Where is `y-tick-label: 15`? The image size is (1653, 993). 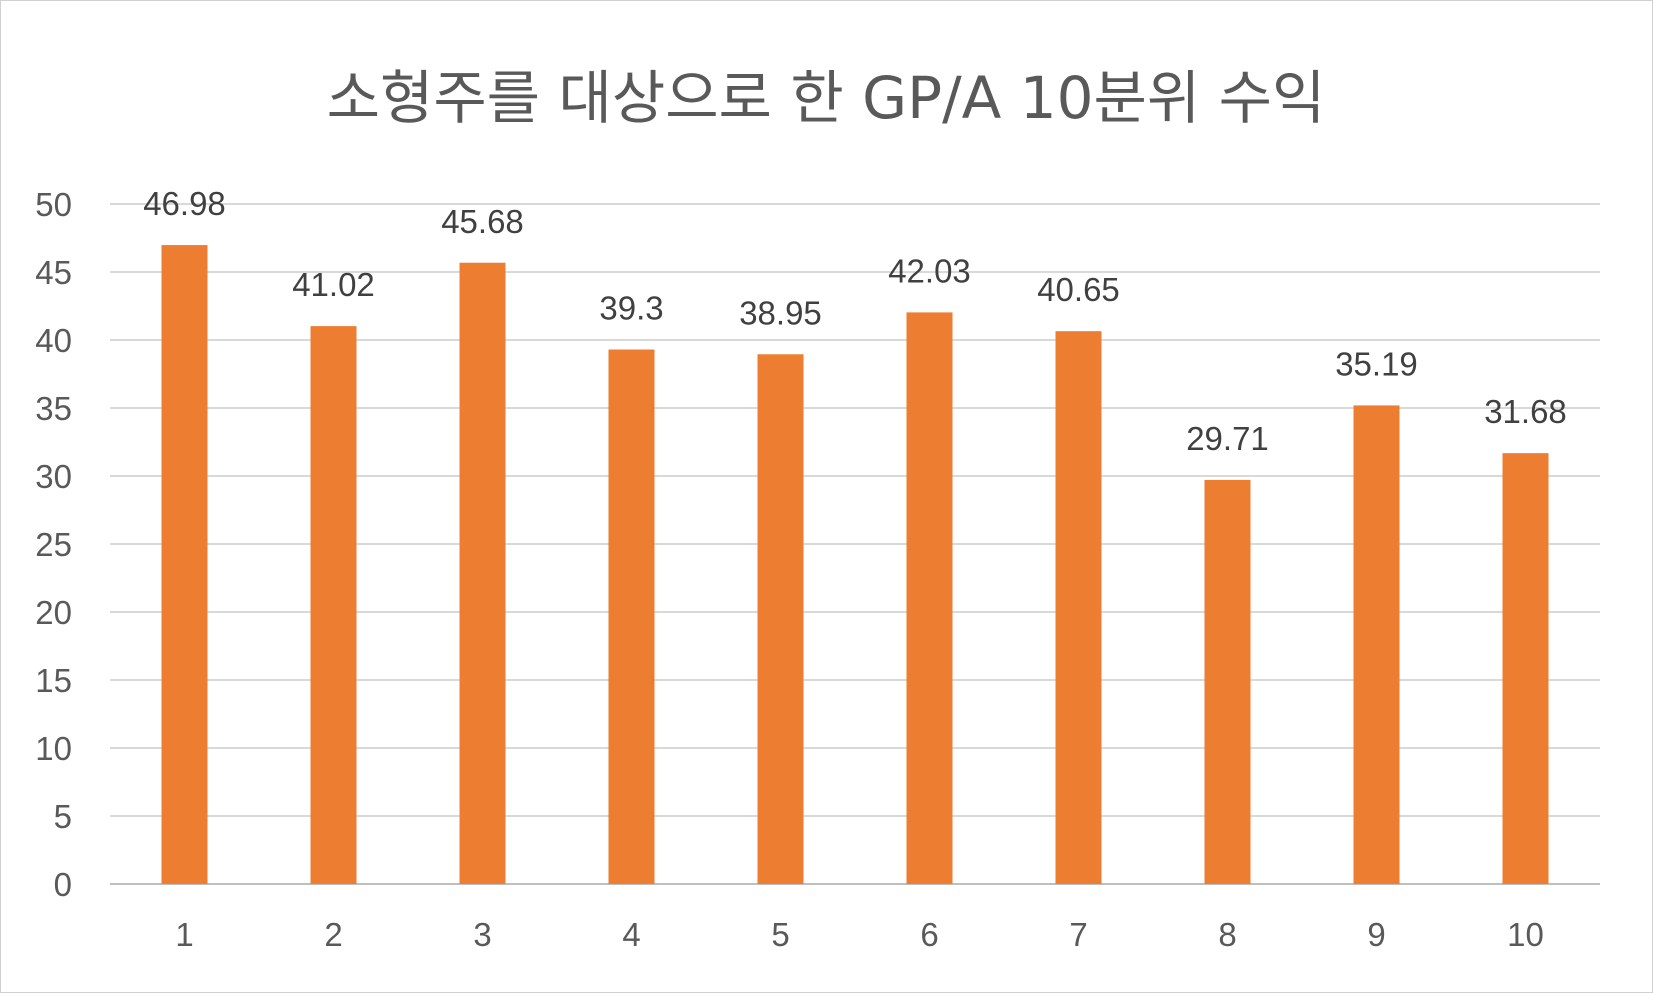
y-tick-label: 15 is located at coordinates (53, 680).